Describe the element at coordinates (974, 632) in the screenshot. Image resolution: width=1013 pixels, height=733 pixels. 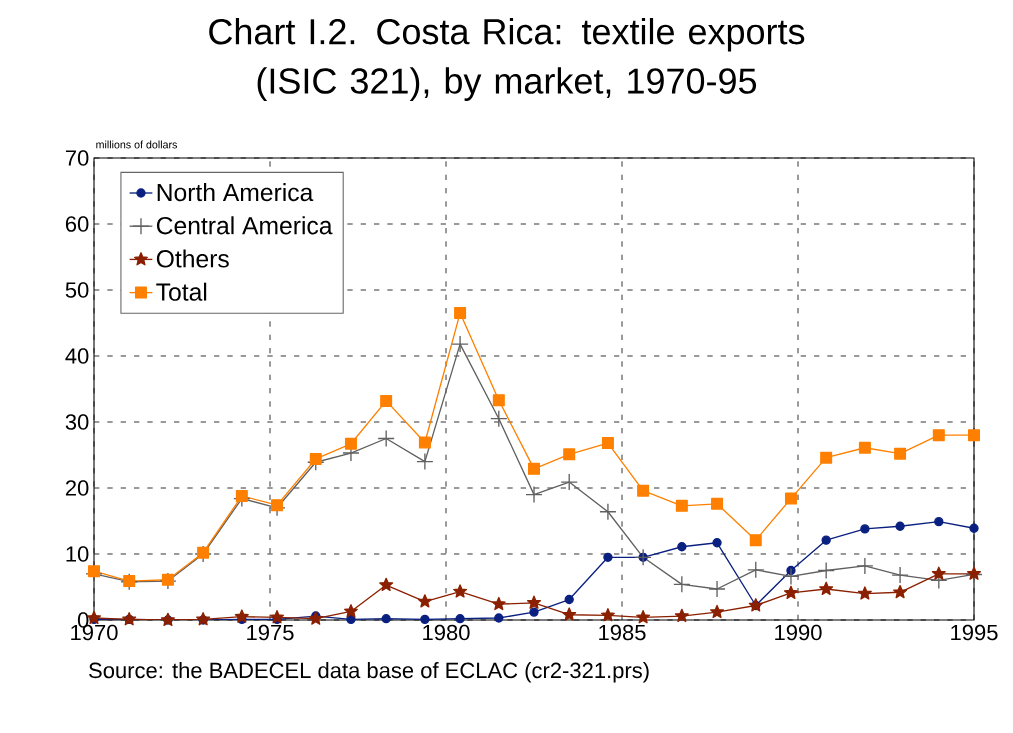
I see `x-tick-label: 1995` at that location.